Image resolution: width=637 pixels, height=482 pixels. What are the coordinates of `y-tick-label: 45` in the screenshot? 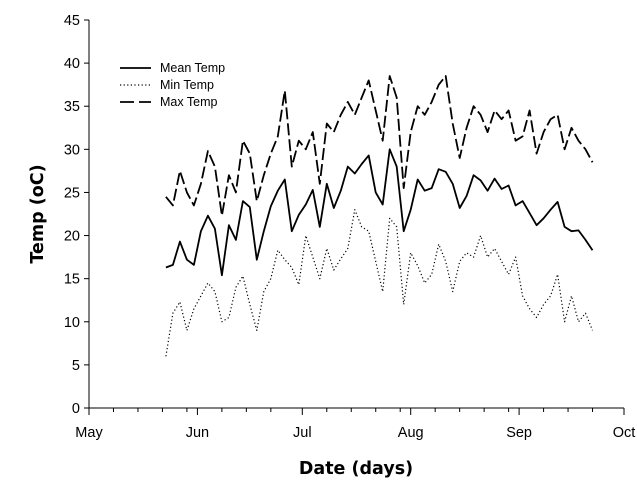 It's located at (72, 21).